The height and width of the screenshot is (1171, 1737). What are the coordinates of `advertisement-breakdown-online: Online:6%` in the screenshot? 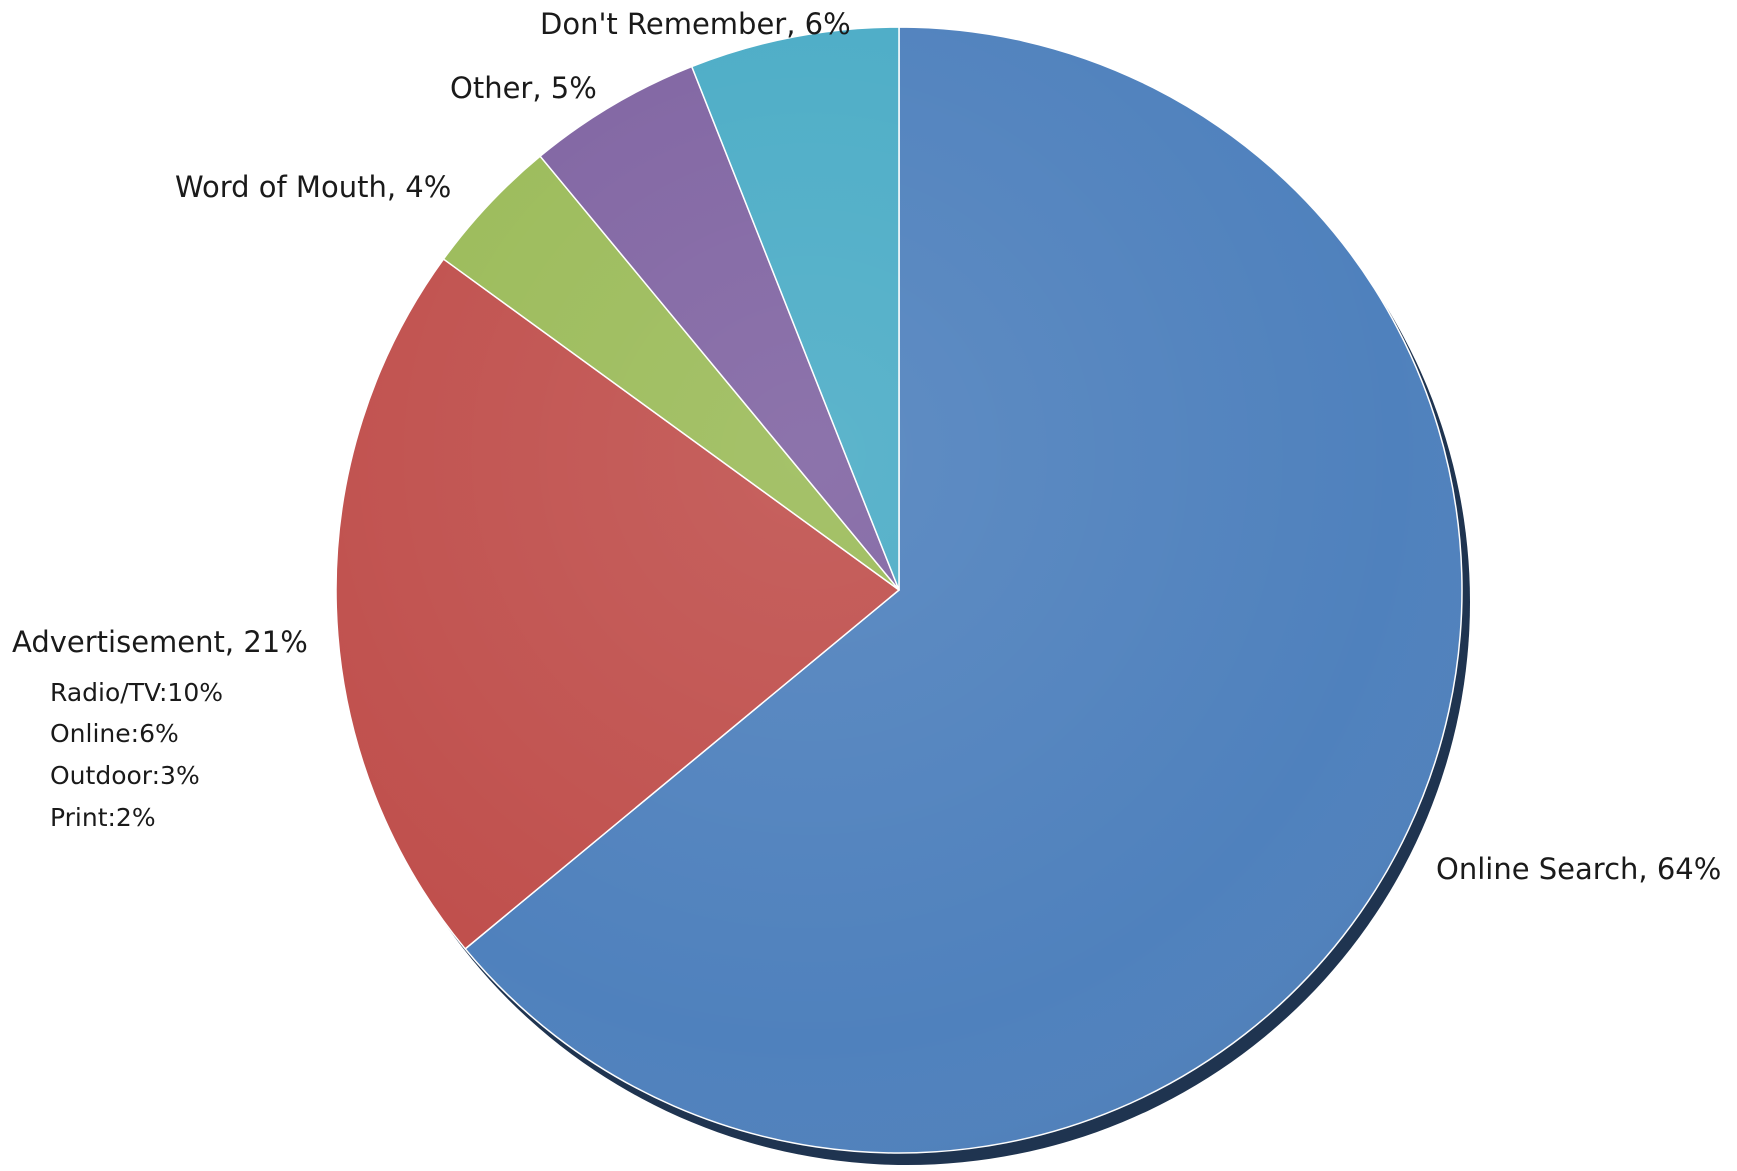 It's located at (114, 733).